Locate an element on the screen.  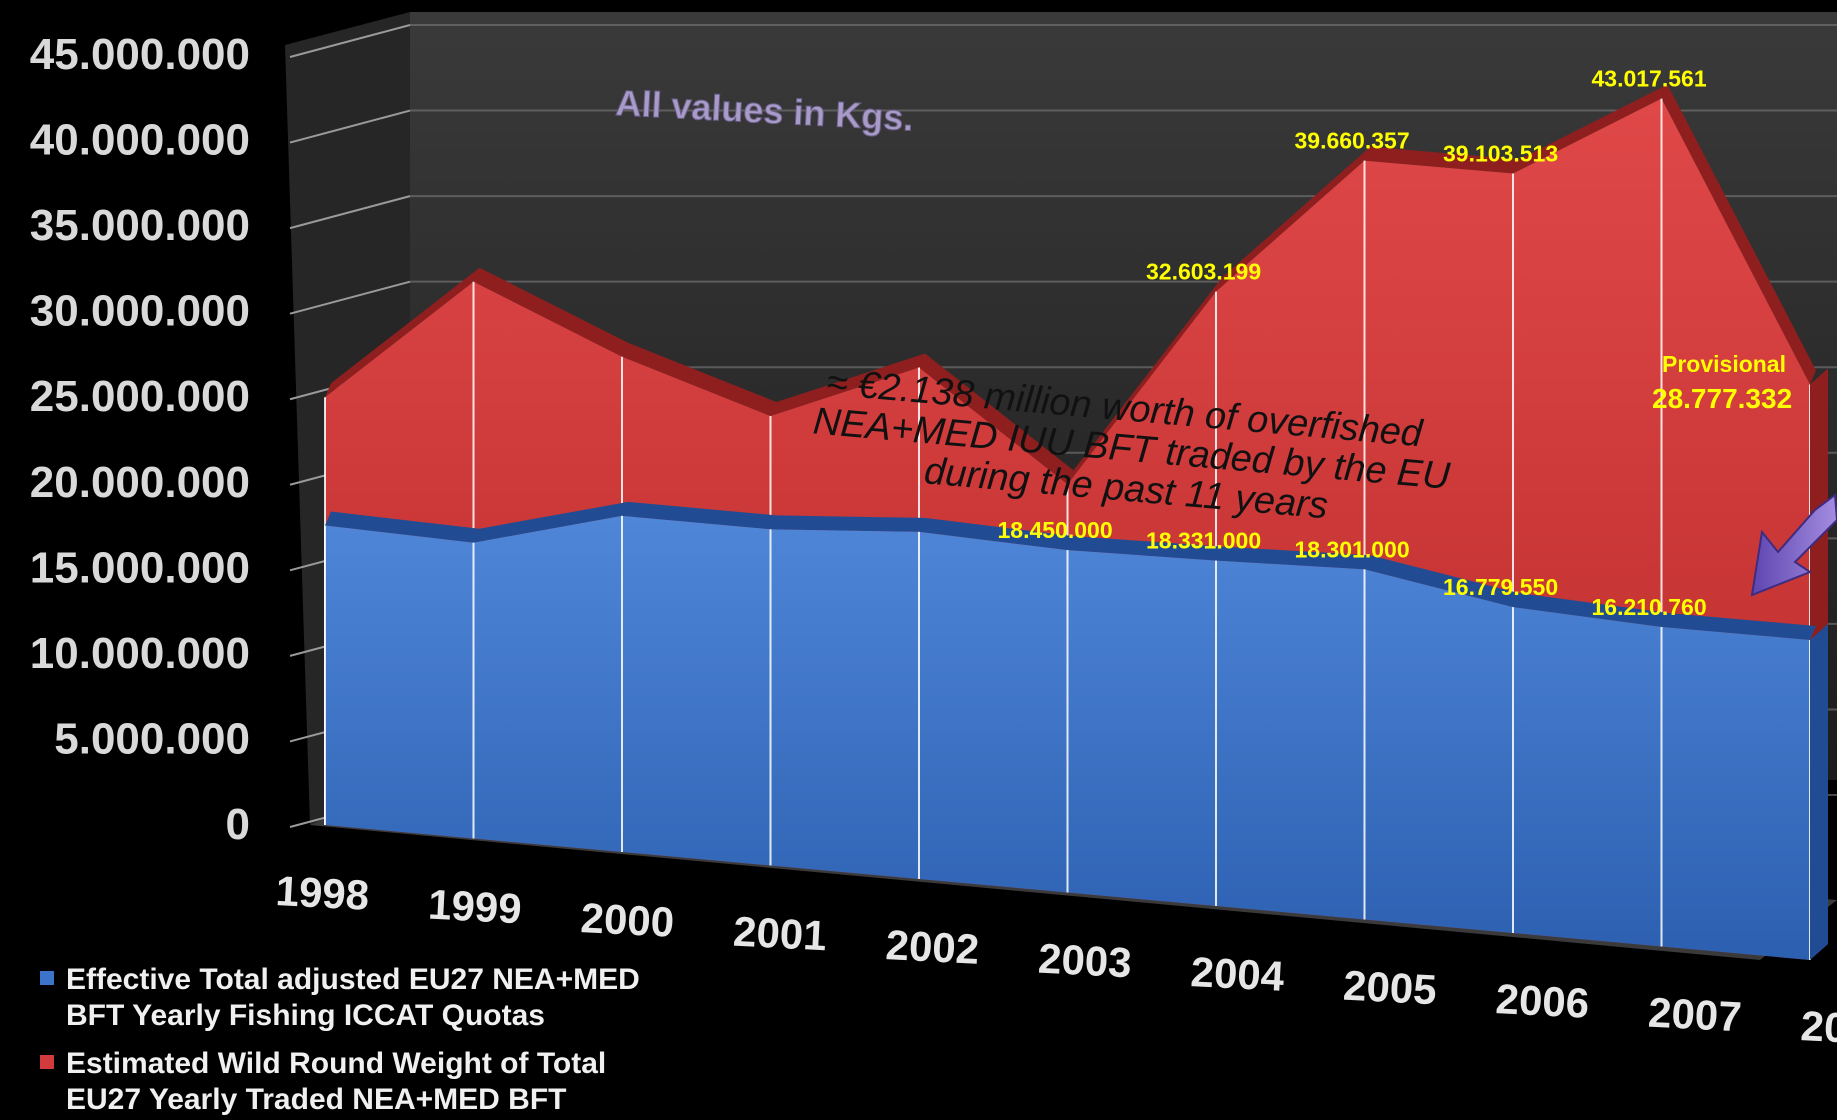
x-tick-label: 2004 is located at coordinates (1238, 974).